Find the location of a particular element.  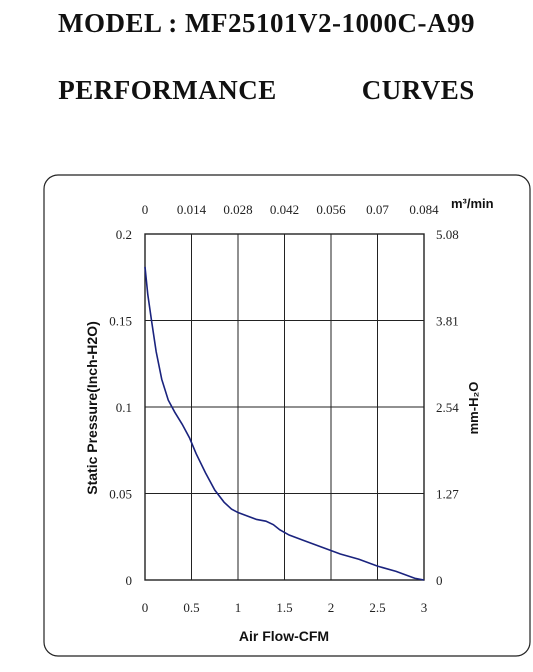

x-tick-label: 1 is located at coordinates (238, 607).